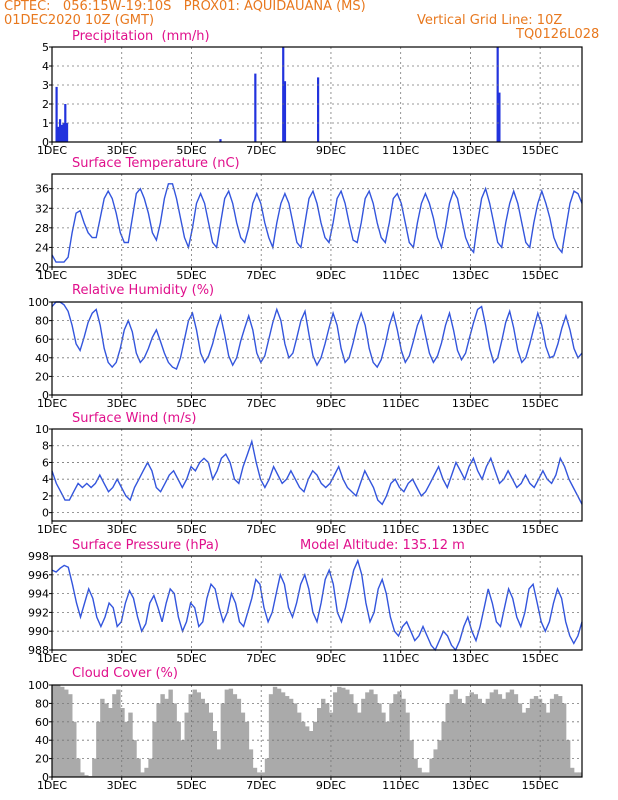  I want to click on wind-frame, so click(317, 475).